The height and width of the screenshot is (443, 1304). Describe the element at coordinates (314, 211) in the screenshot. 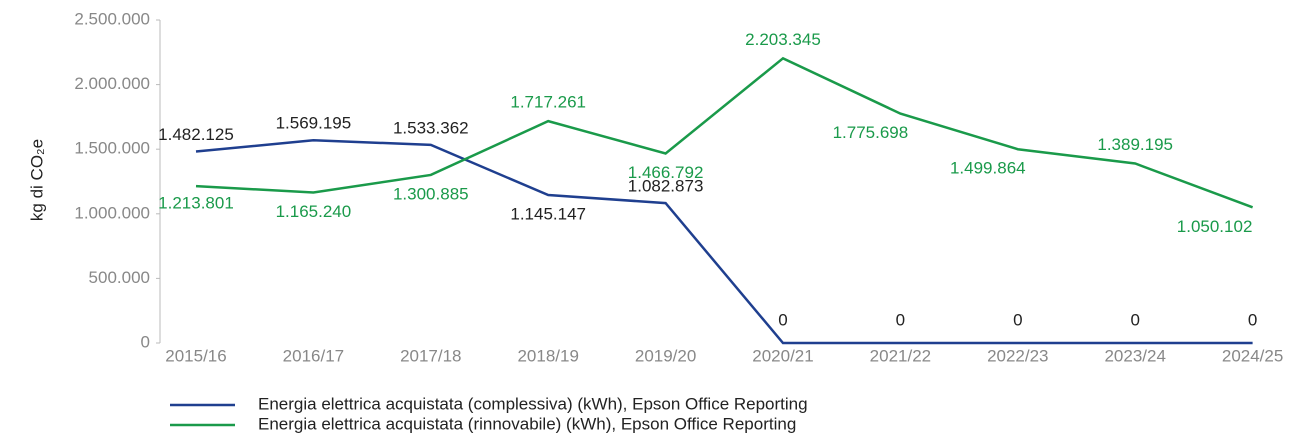

I see `data-label: 1.165.240` at that location.